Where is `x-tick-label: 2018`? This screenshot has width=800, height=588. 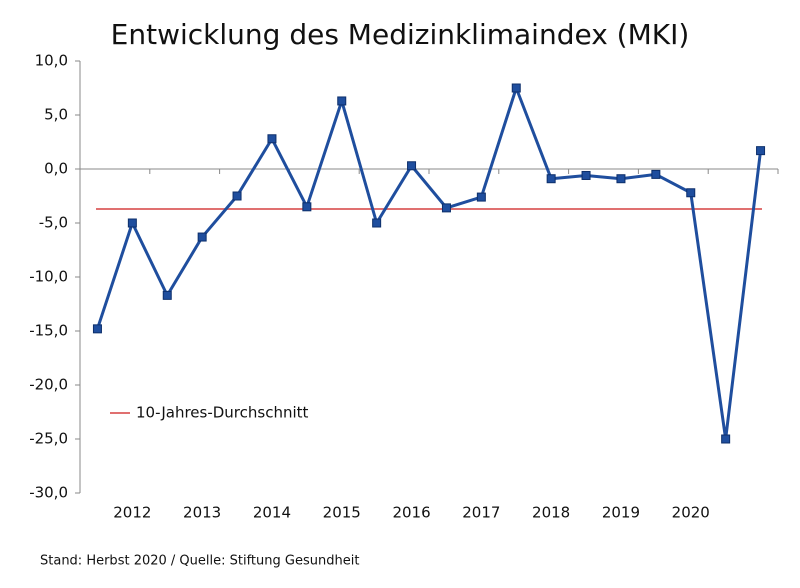
x-tick-label: 2018 is located at coordinates (551, 513).